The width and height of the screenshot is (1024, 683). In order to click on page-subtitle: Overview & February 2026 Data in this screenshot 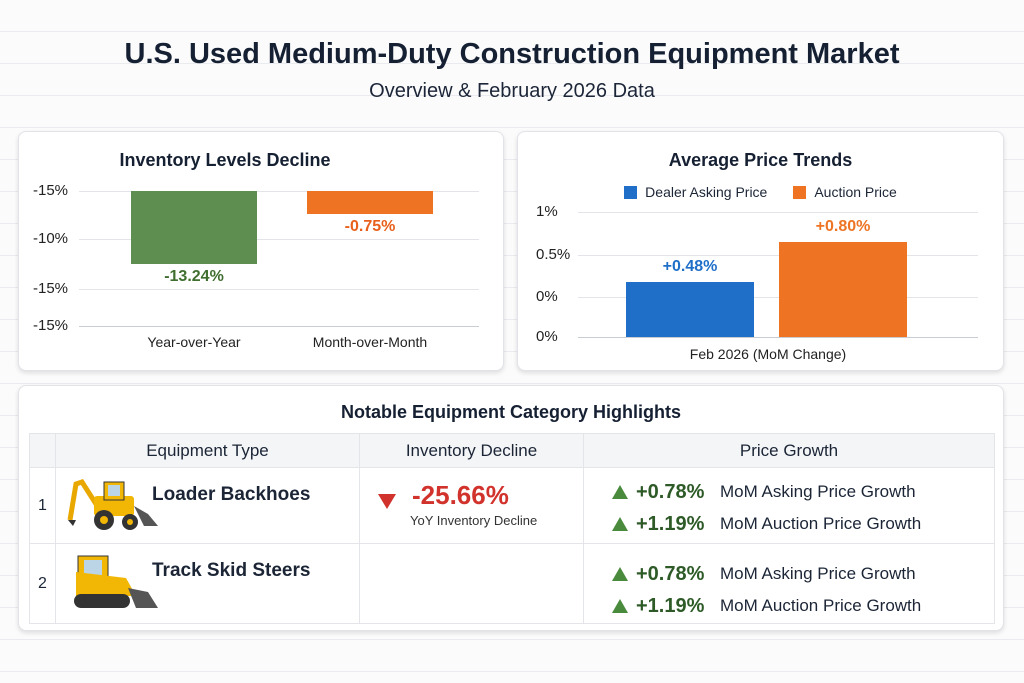, I will do `click(512, 91)`.